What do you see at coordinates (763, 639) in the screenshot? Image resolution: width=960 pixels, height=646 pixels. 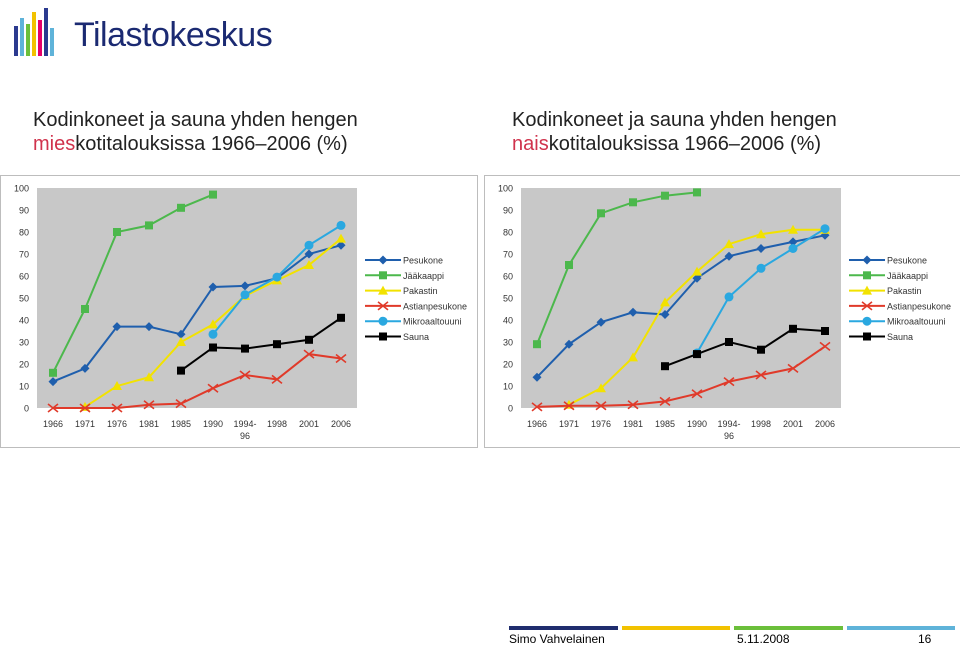 I see `footer-date: 5.11.2008` at bounding box center [763, 639].